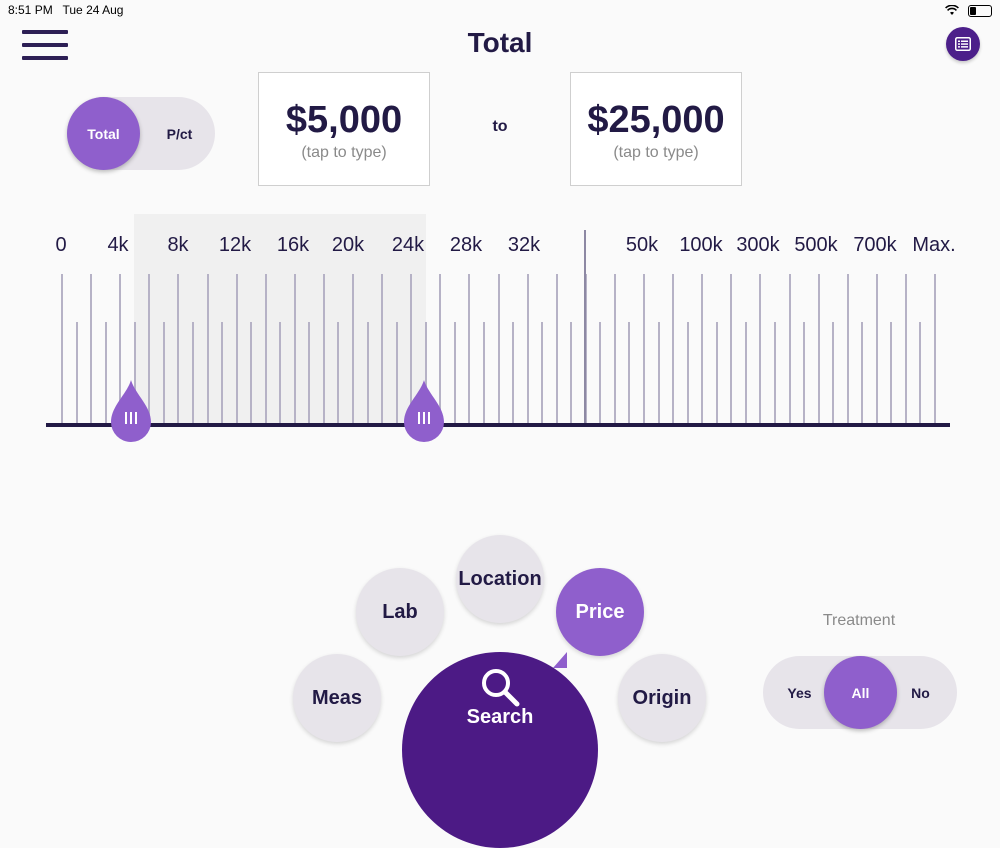 The image size is (1000, 848). I want to click on toggle-option-per-carat: P/ct, so click(179, 133).